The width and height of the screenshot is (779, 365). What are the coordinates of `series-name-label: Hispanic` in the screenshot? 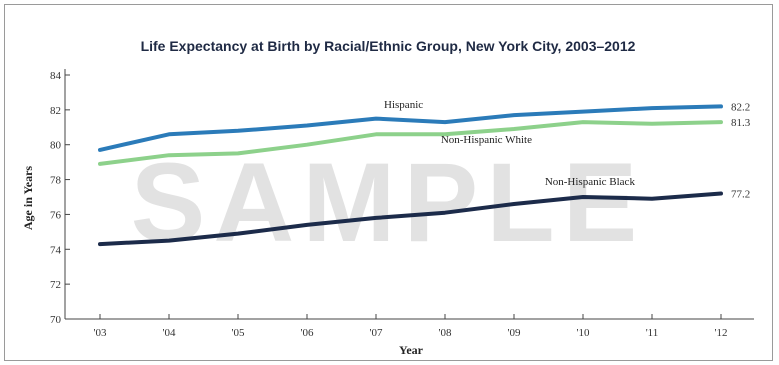 It's located at (403, 105).